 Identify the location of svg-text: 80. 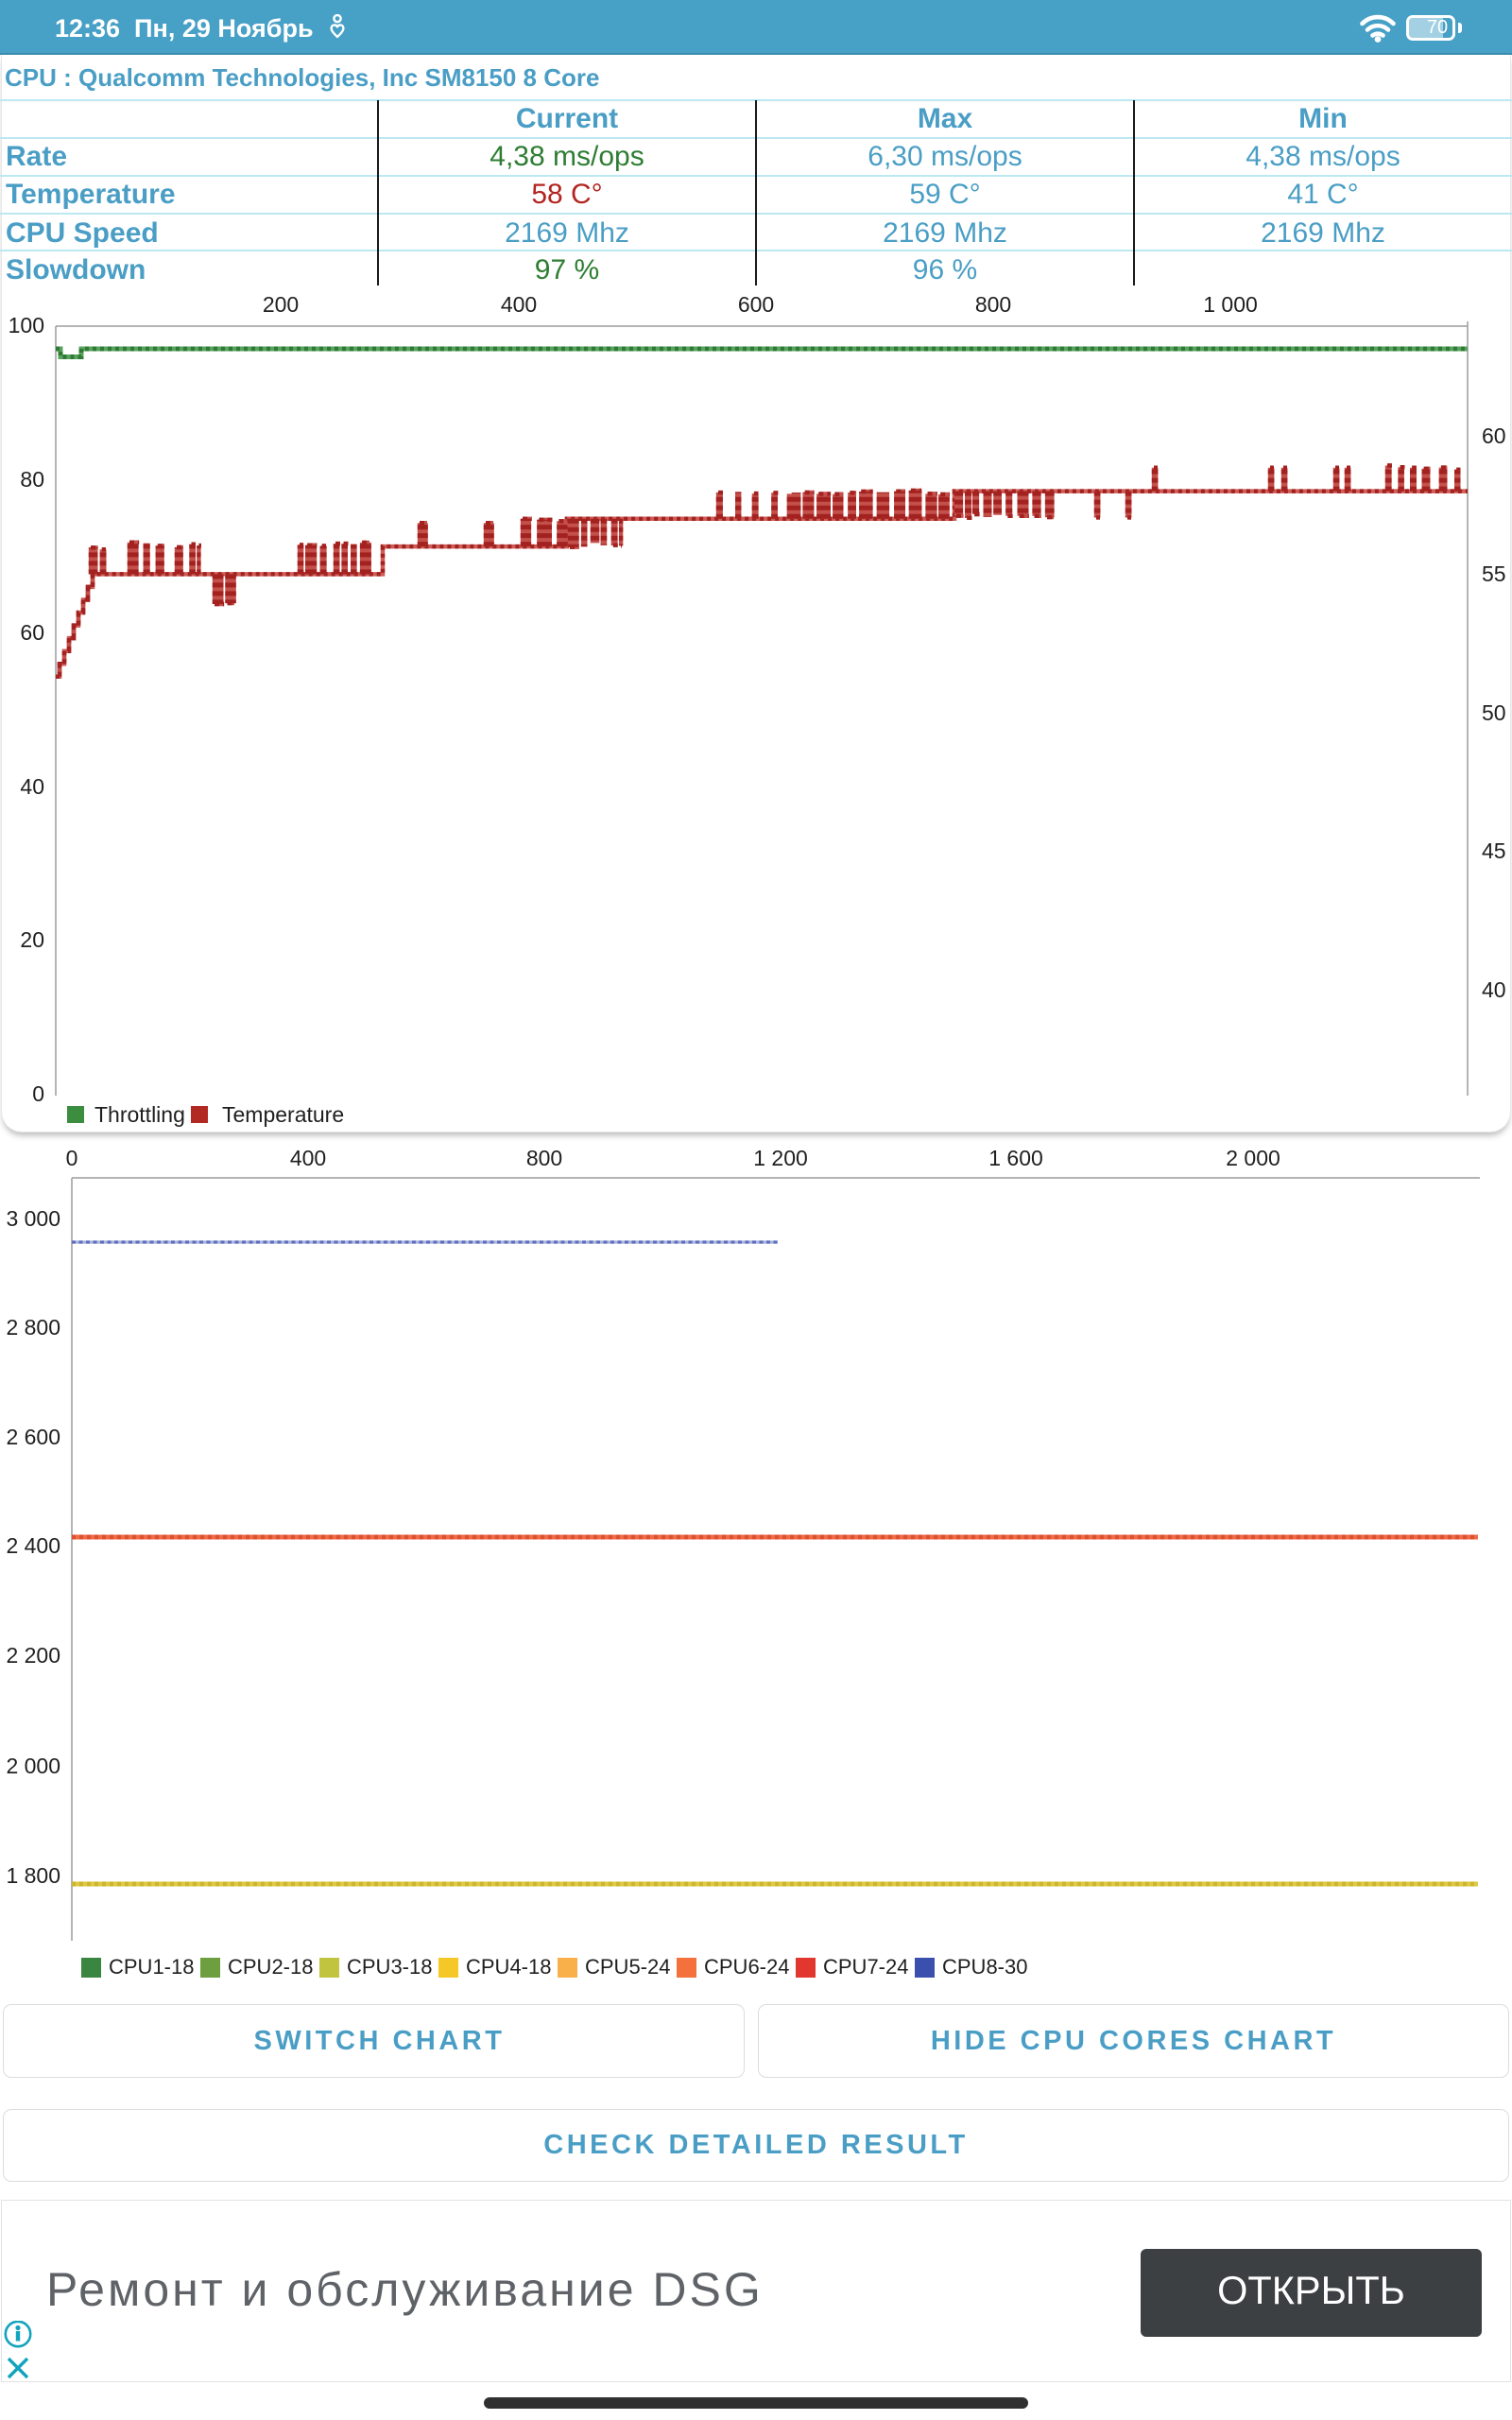
(32, 479).